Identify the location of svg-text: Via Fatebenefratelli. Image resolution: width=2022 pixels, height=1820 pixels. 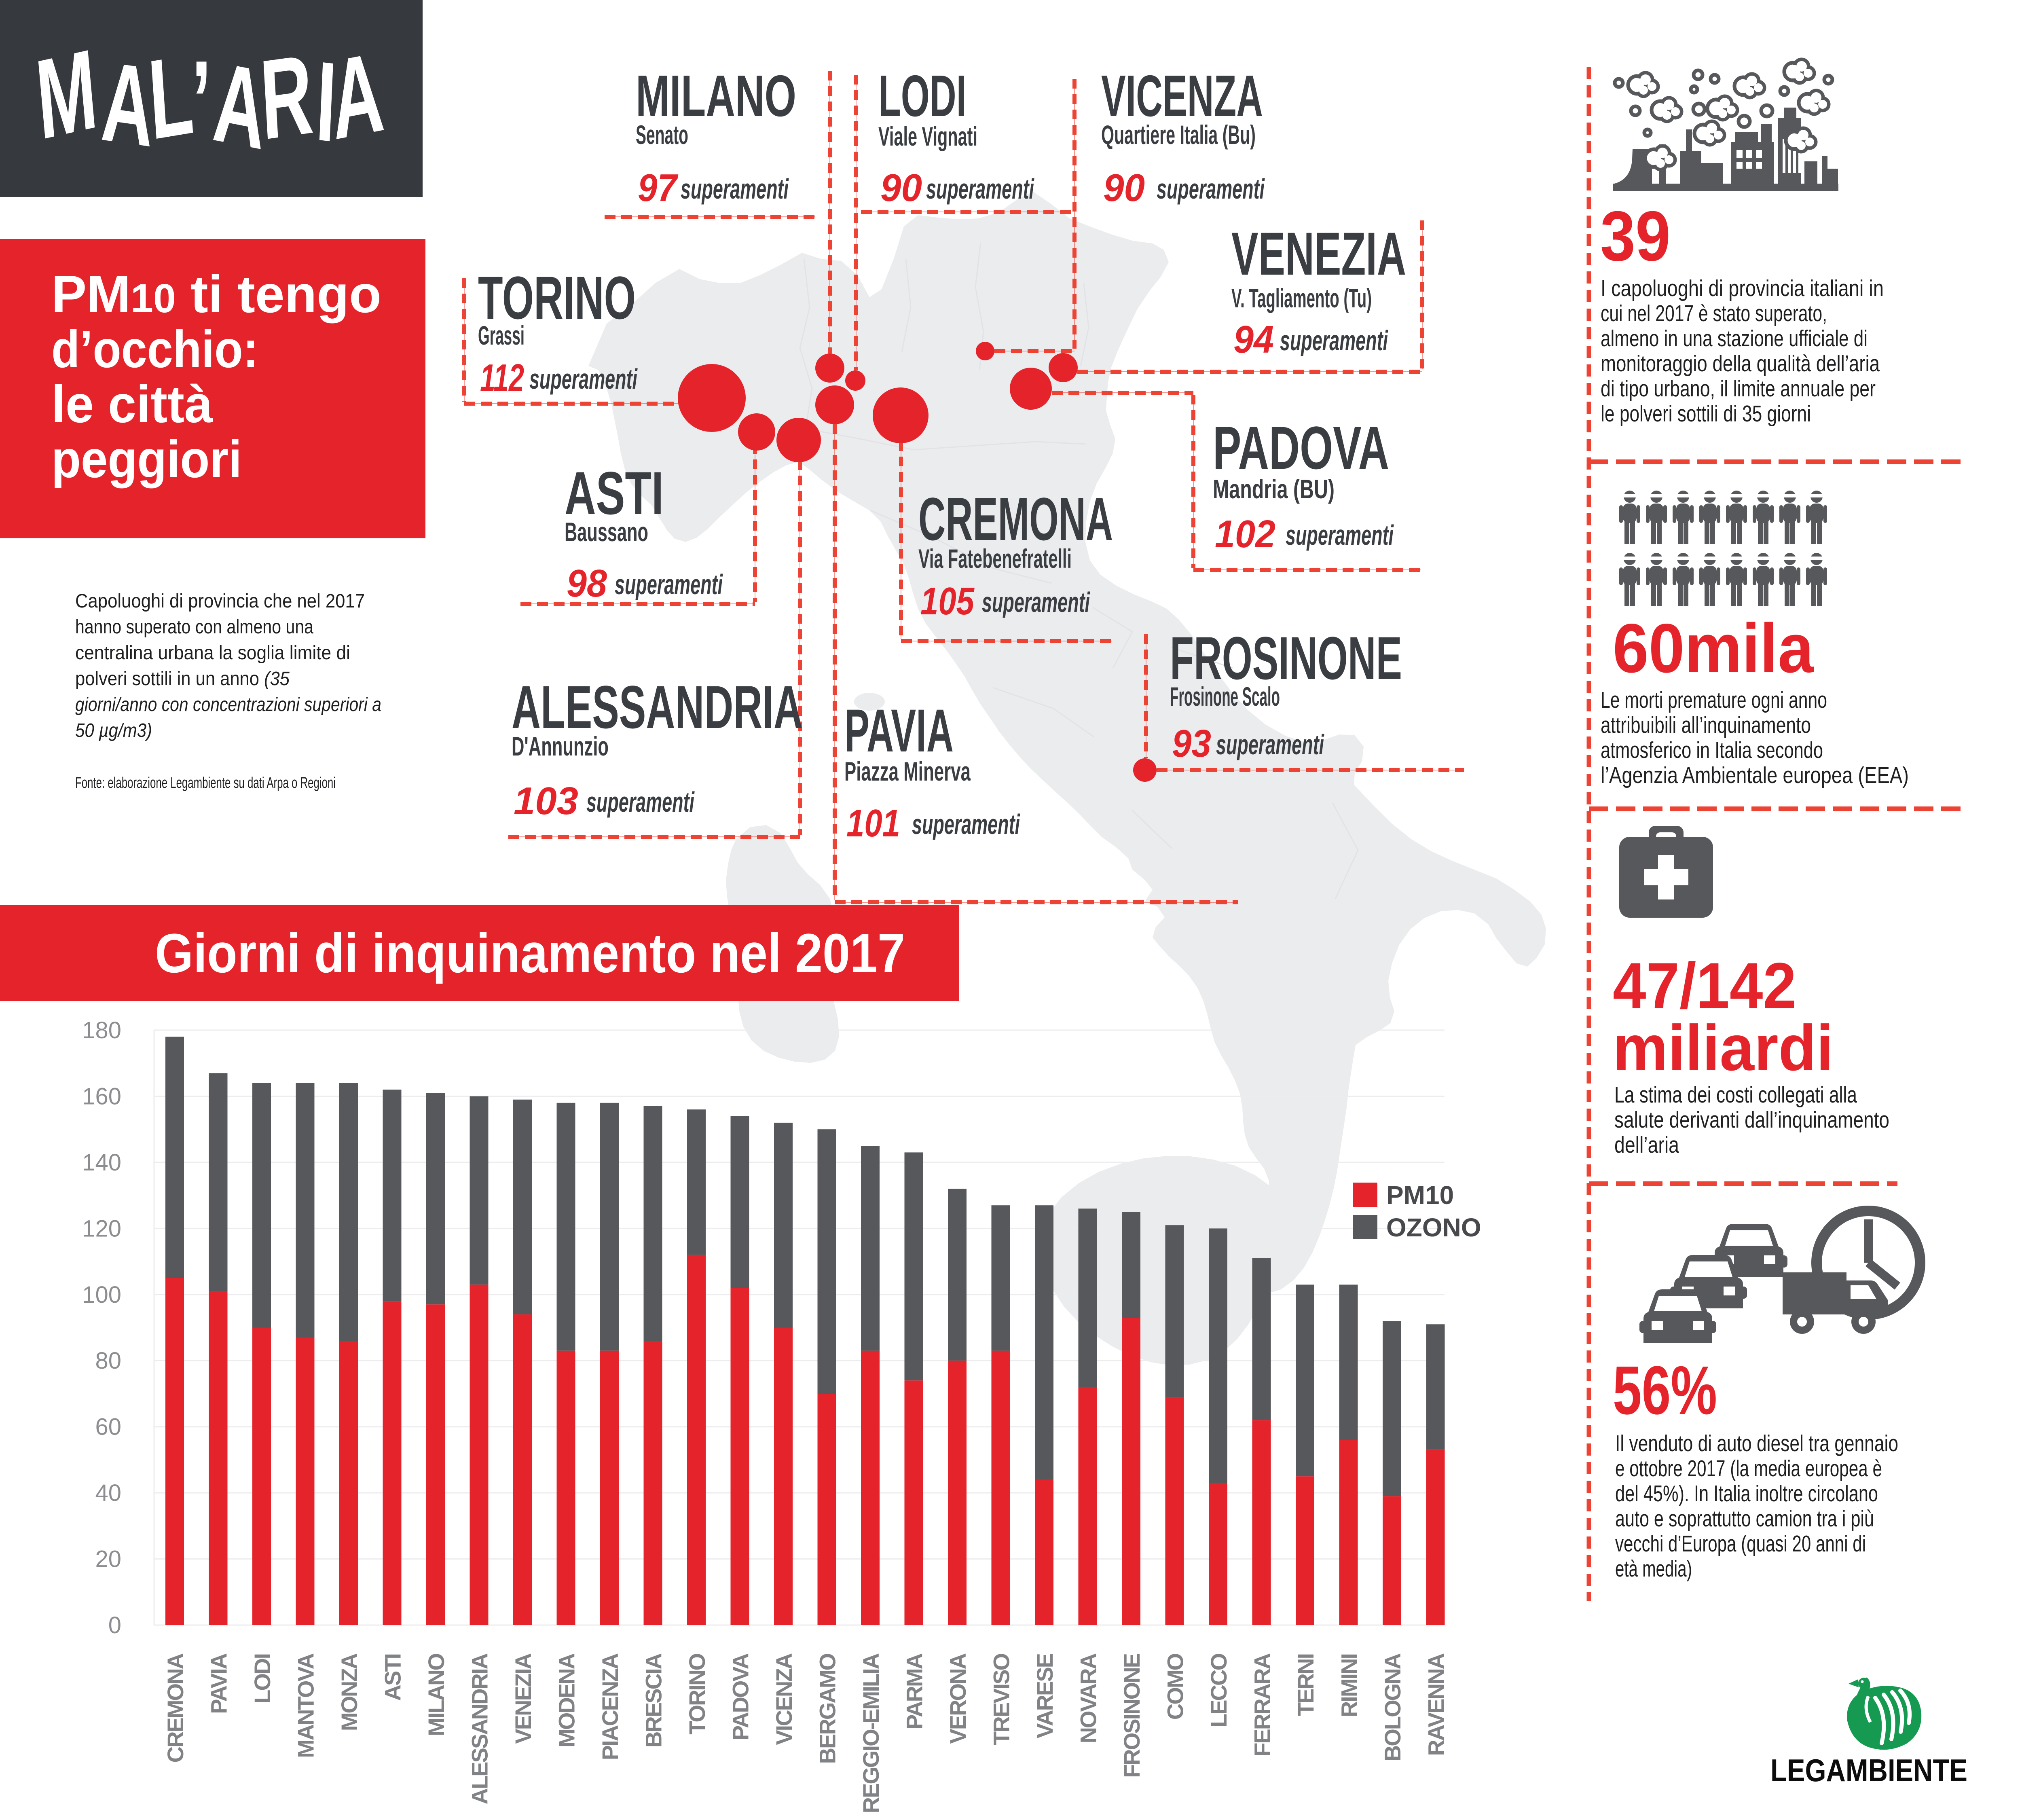
(995, 559).